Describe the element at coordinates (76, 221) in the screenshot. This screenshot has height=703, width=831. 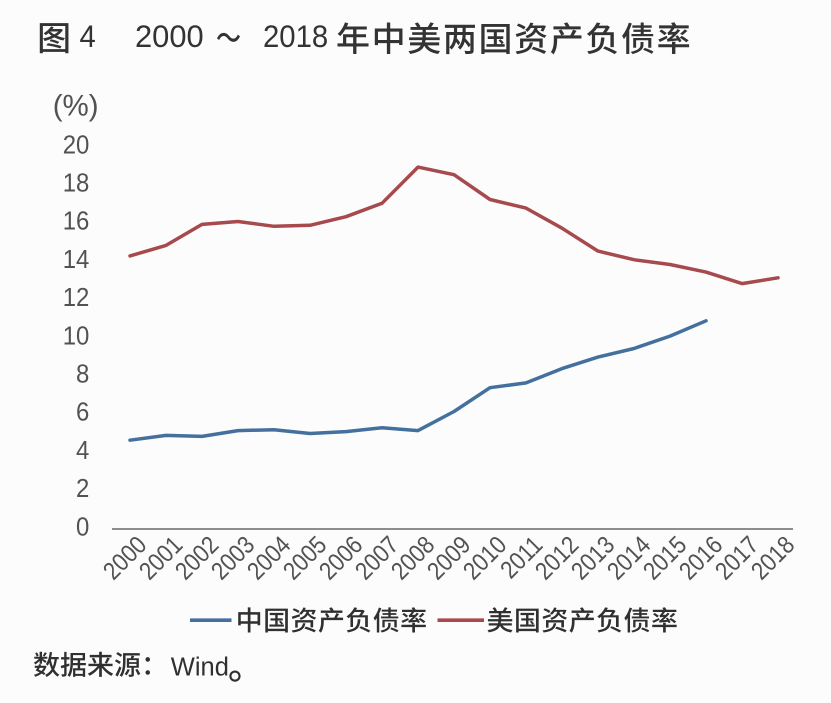
I see `svg-text: 16` at that location.